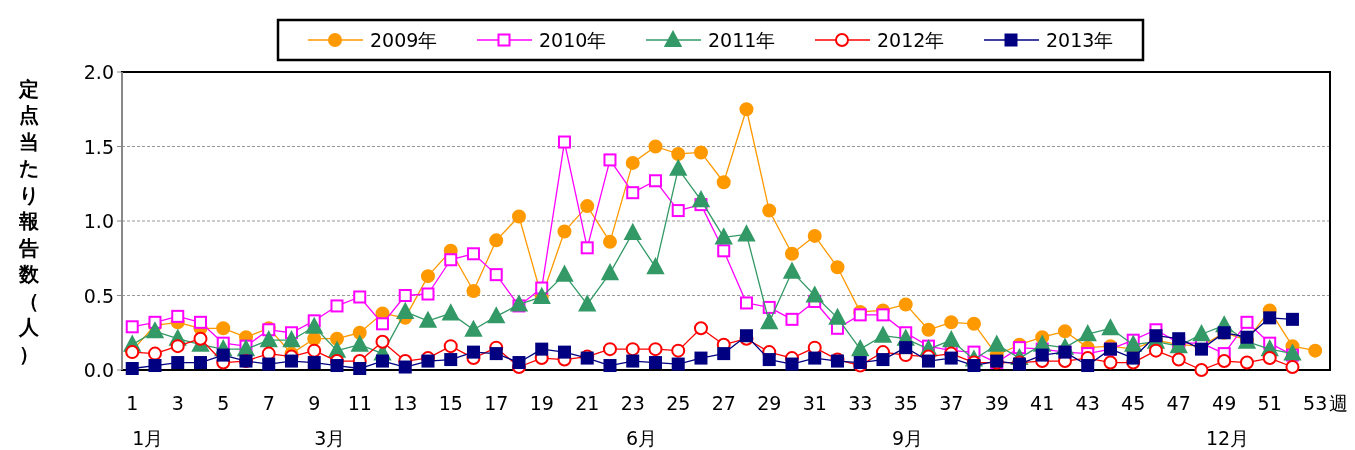 The height and width of the screenshot is (450, 1355). What do you see at coordinates (541, 403) in the screenshot?
I see `x-tick-label: 19` at bounding box center [541, 403].